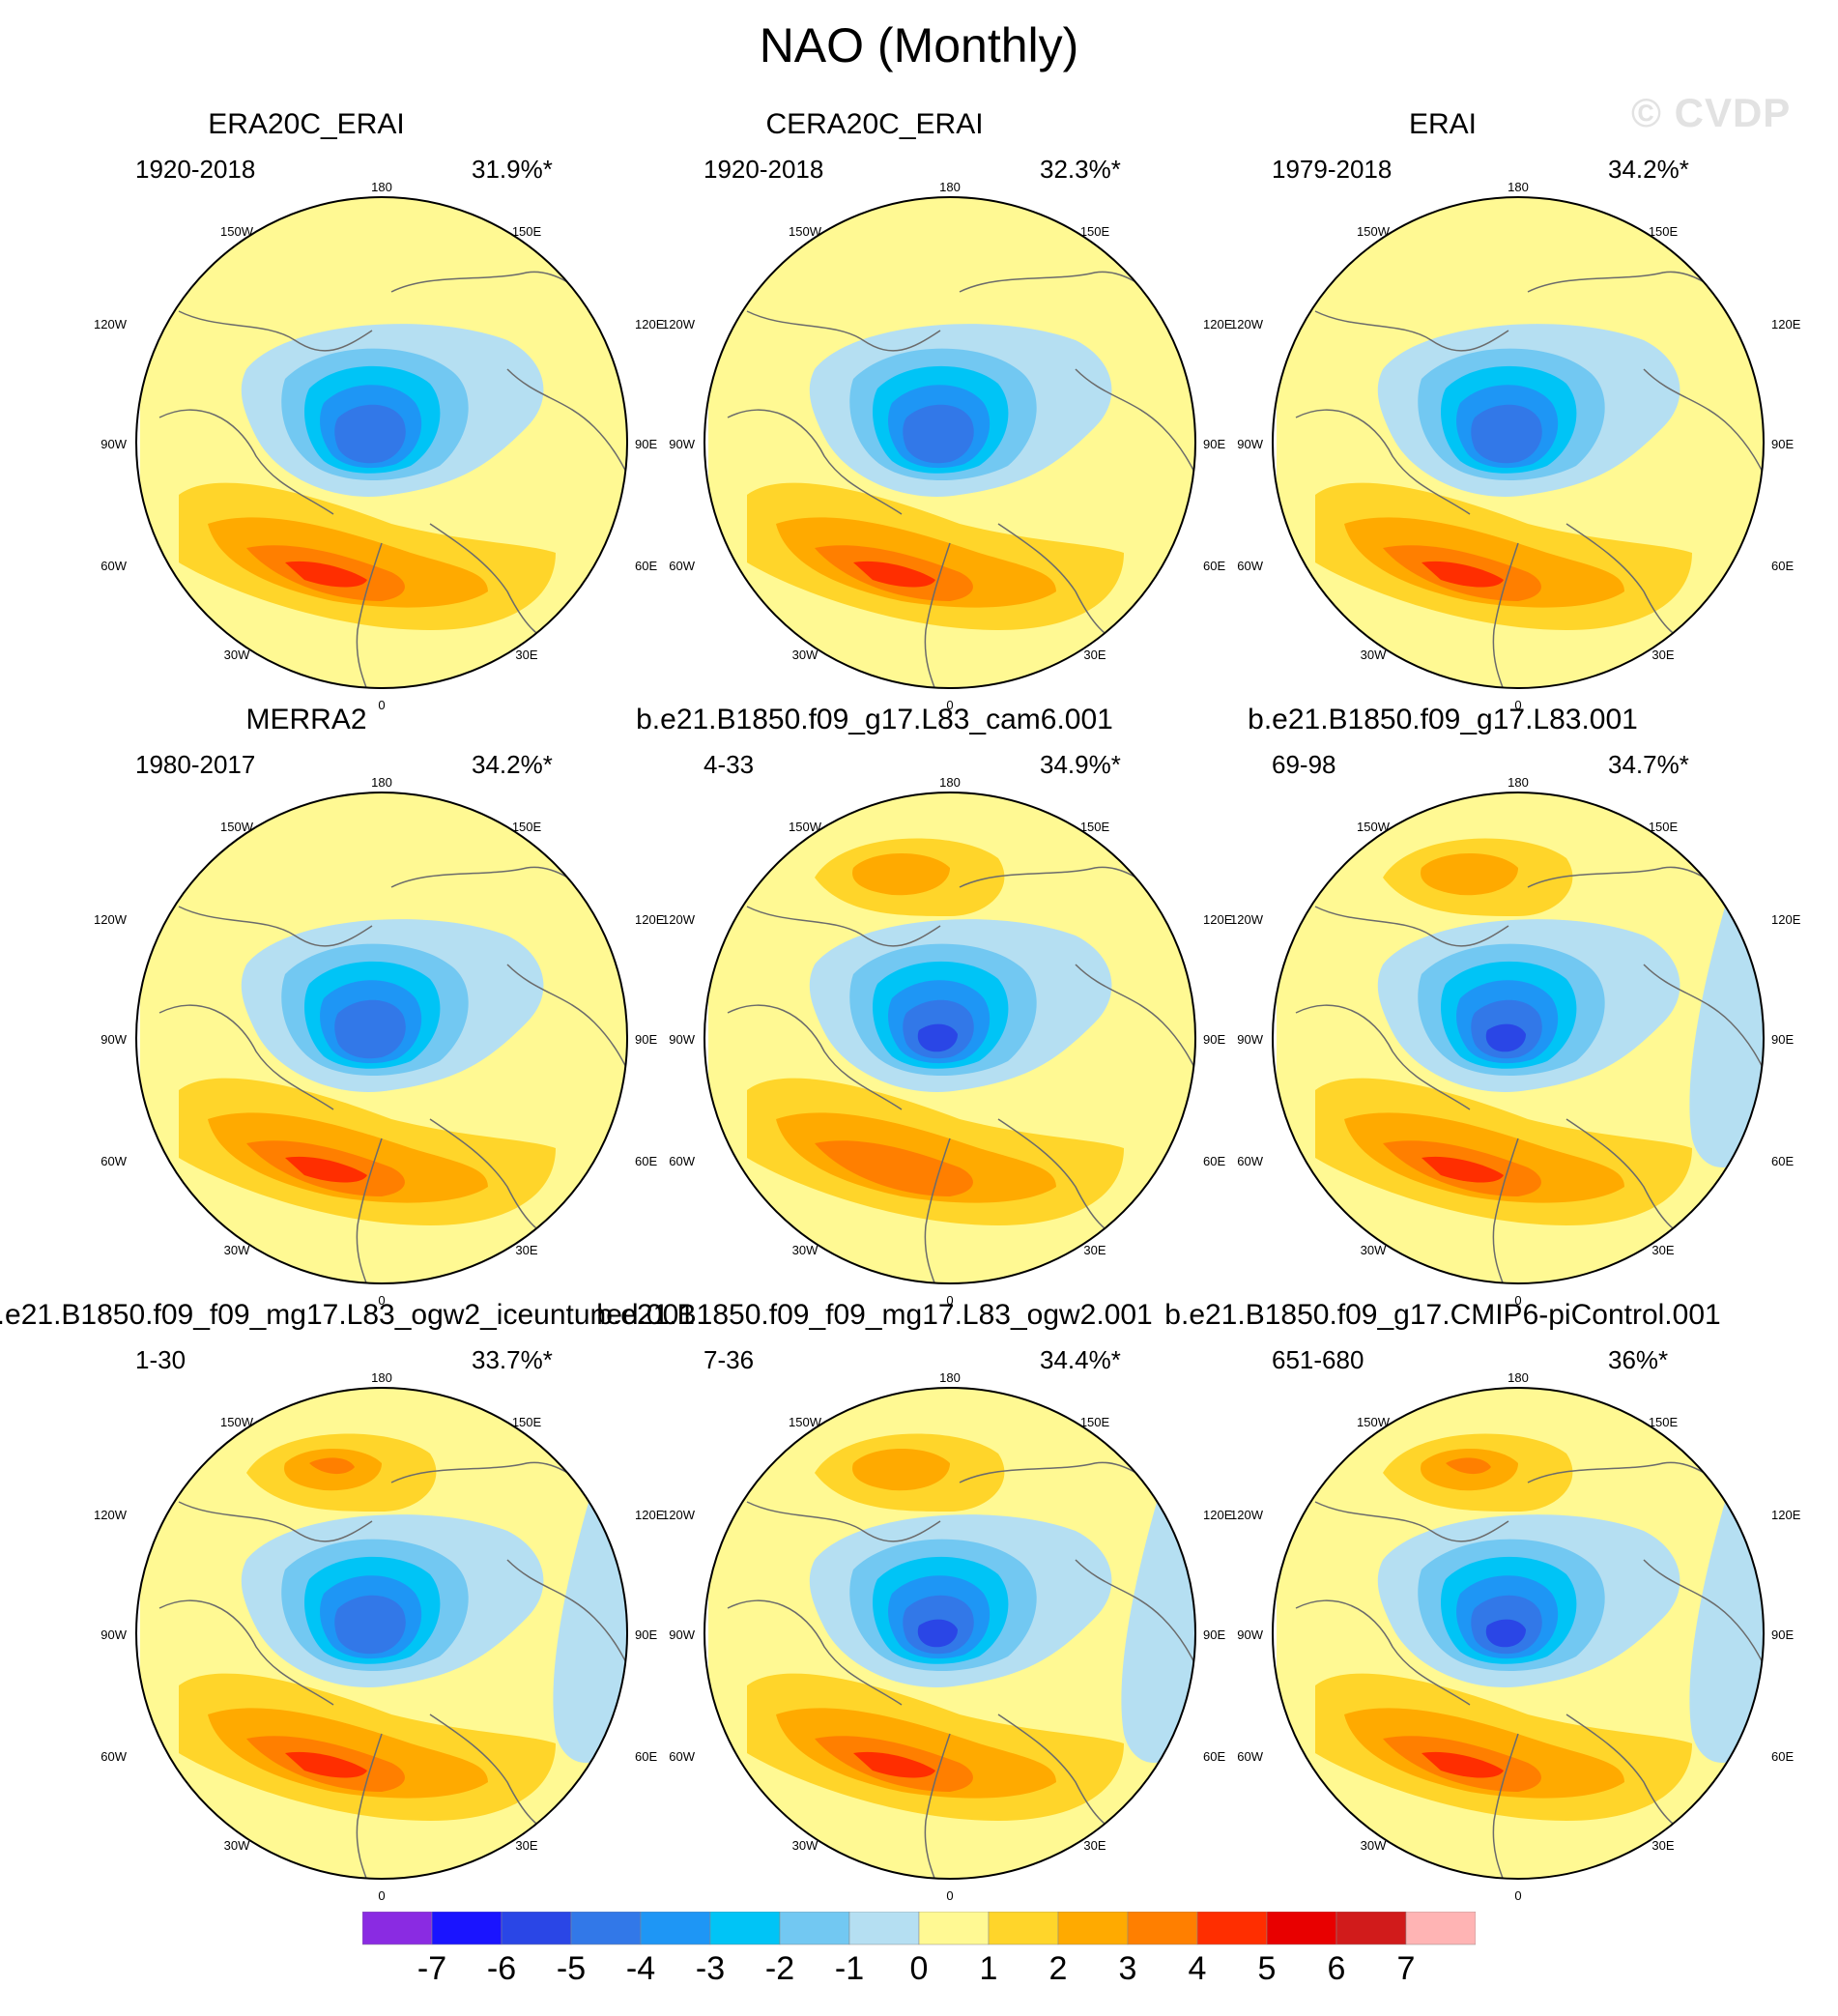  I want to click on panel-years: 69-98, so click(1304, 765).